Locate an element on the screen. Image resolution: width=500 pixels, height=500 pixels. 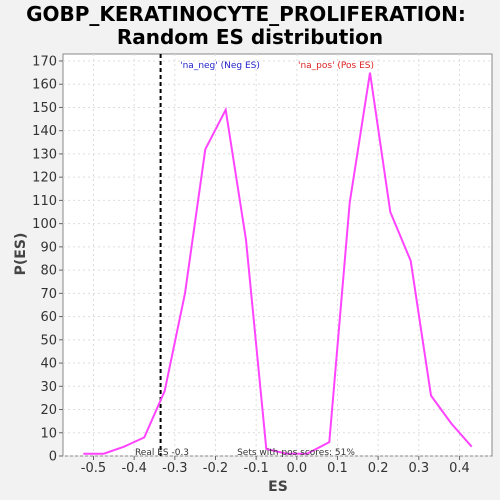
y-tick-label: 160 is located at coordinates (44, 85).